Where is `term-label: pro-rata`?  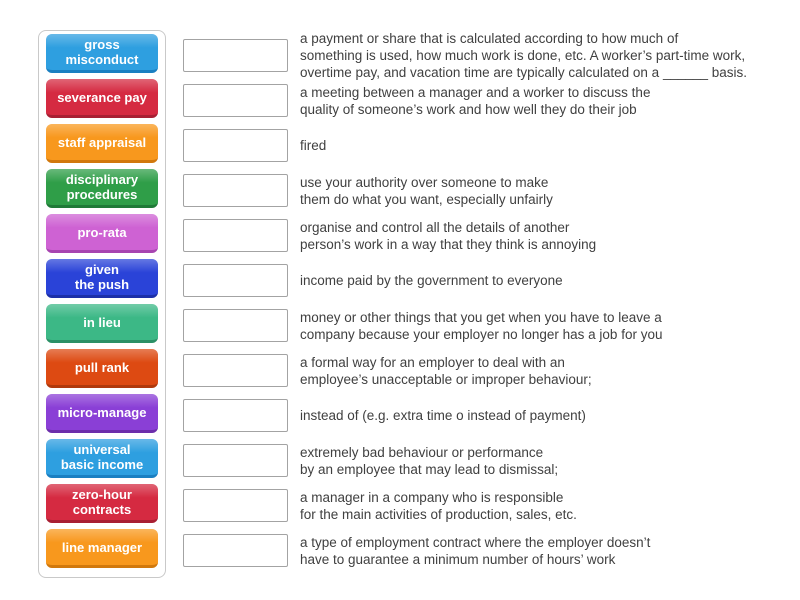
term-label: pro-rata is located at coordinates (102, 232).